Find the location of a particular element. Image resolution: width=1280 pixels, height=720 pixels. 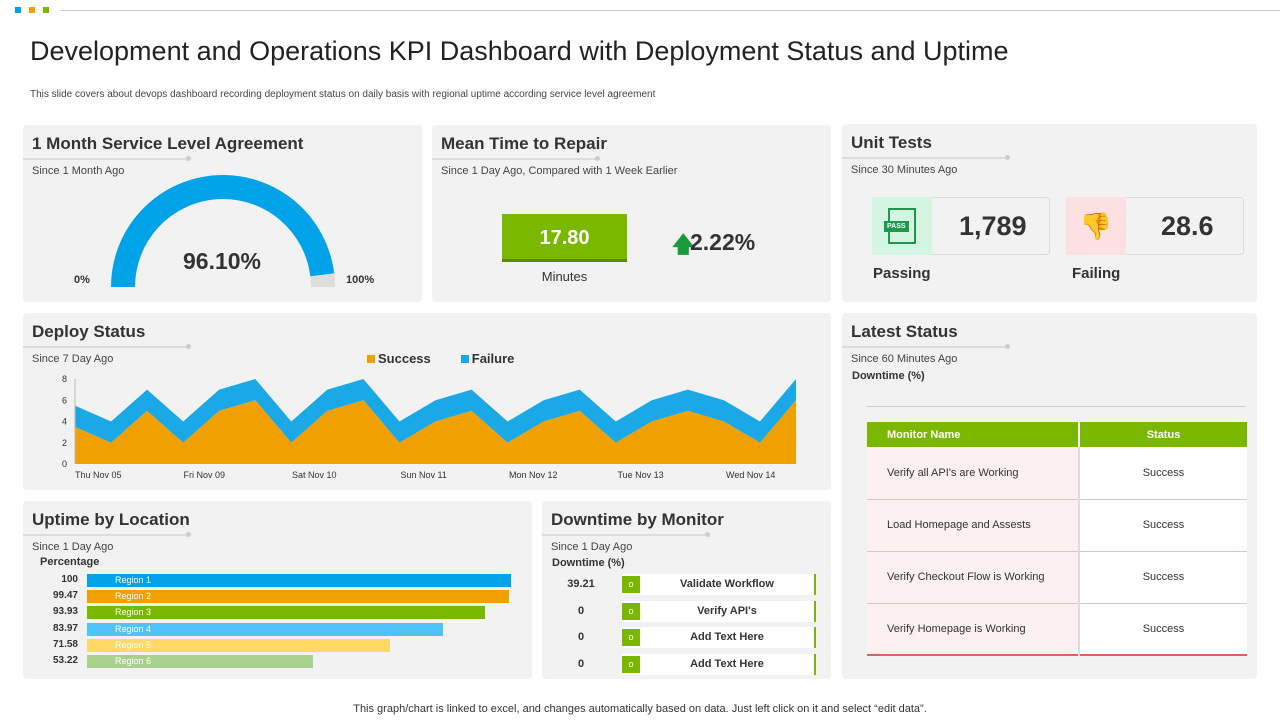

mttr-change: 2.22% is located at coordinates (723, 242).